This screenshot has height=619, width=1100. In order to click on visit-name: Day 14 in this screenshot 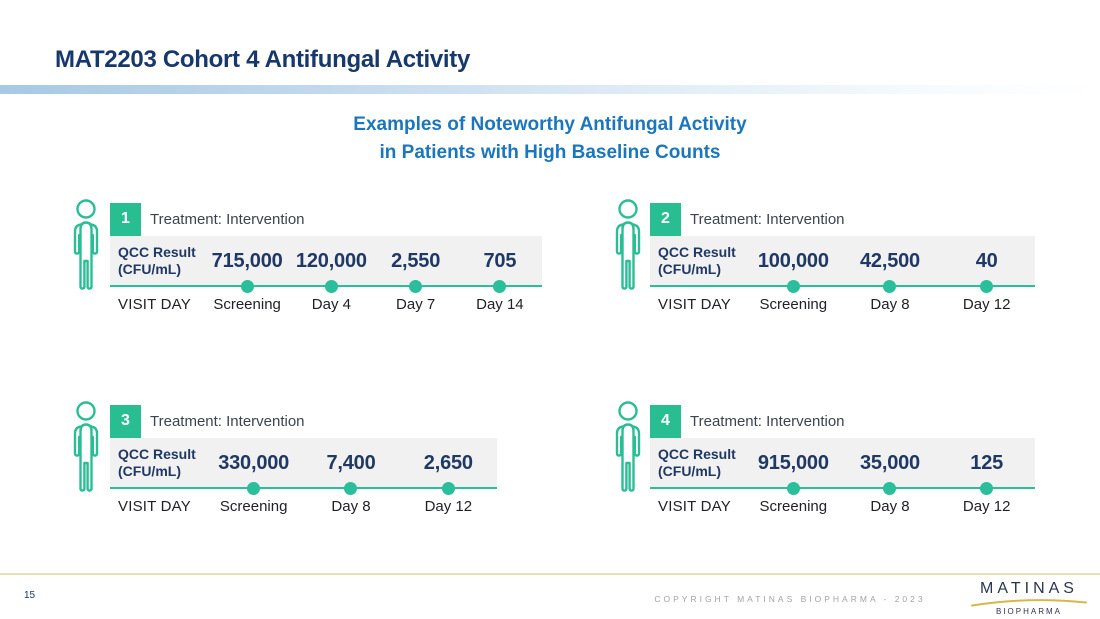, I will do `click(500, 304)`.